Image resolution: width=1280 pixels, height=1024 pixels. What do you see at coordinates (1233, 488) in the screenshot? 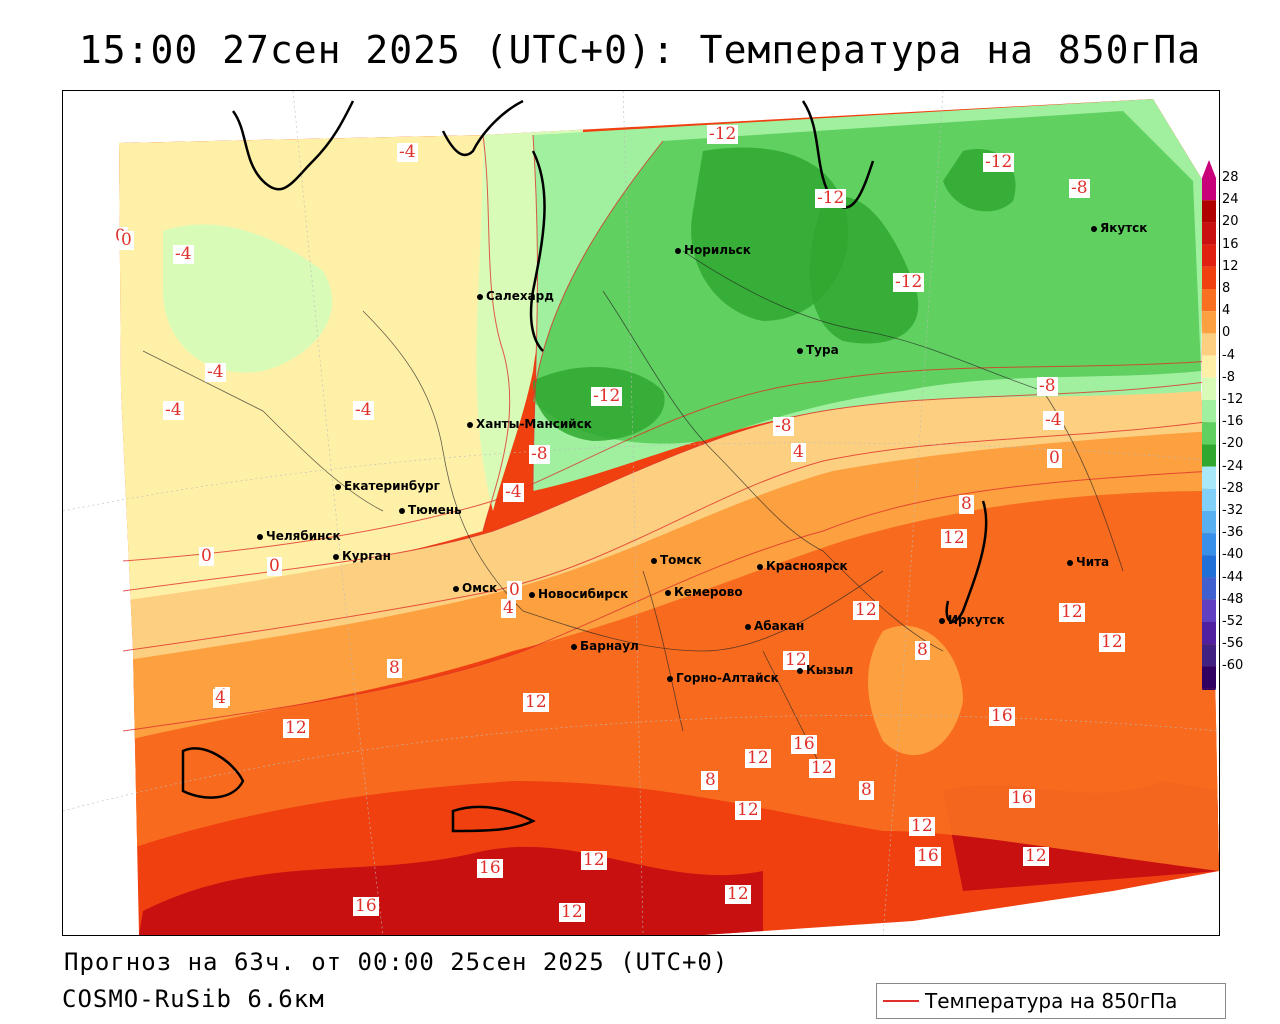
I see `colorbar-tick-label: -28` at bounding box center [1233, 488].